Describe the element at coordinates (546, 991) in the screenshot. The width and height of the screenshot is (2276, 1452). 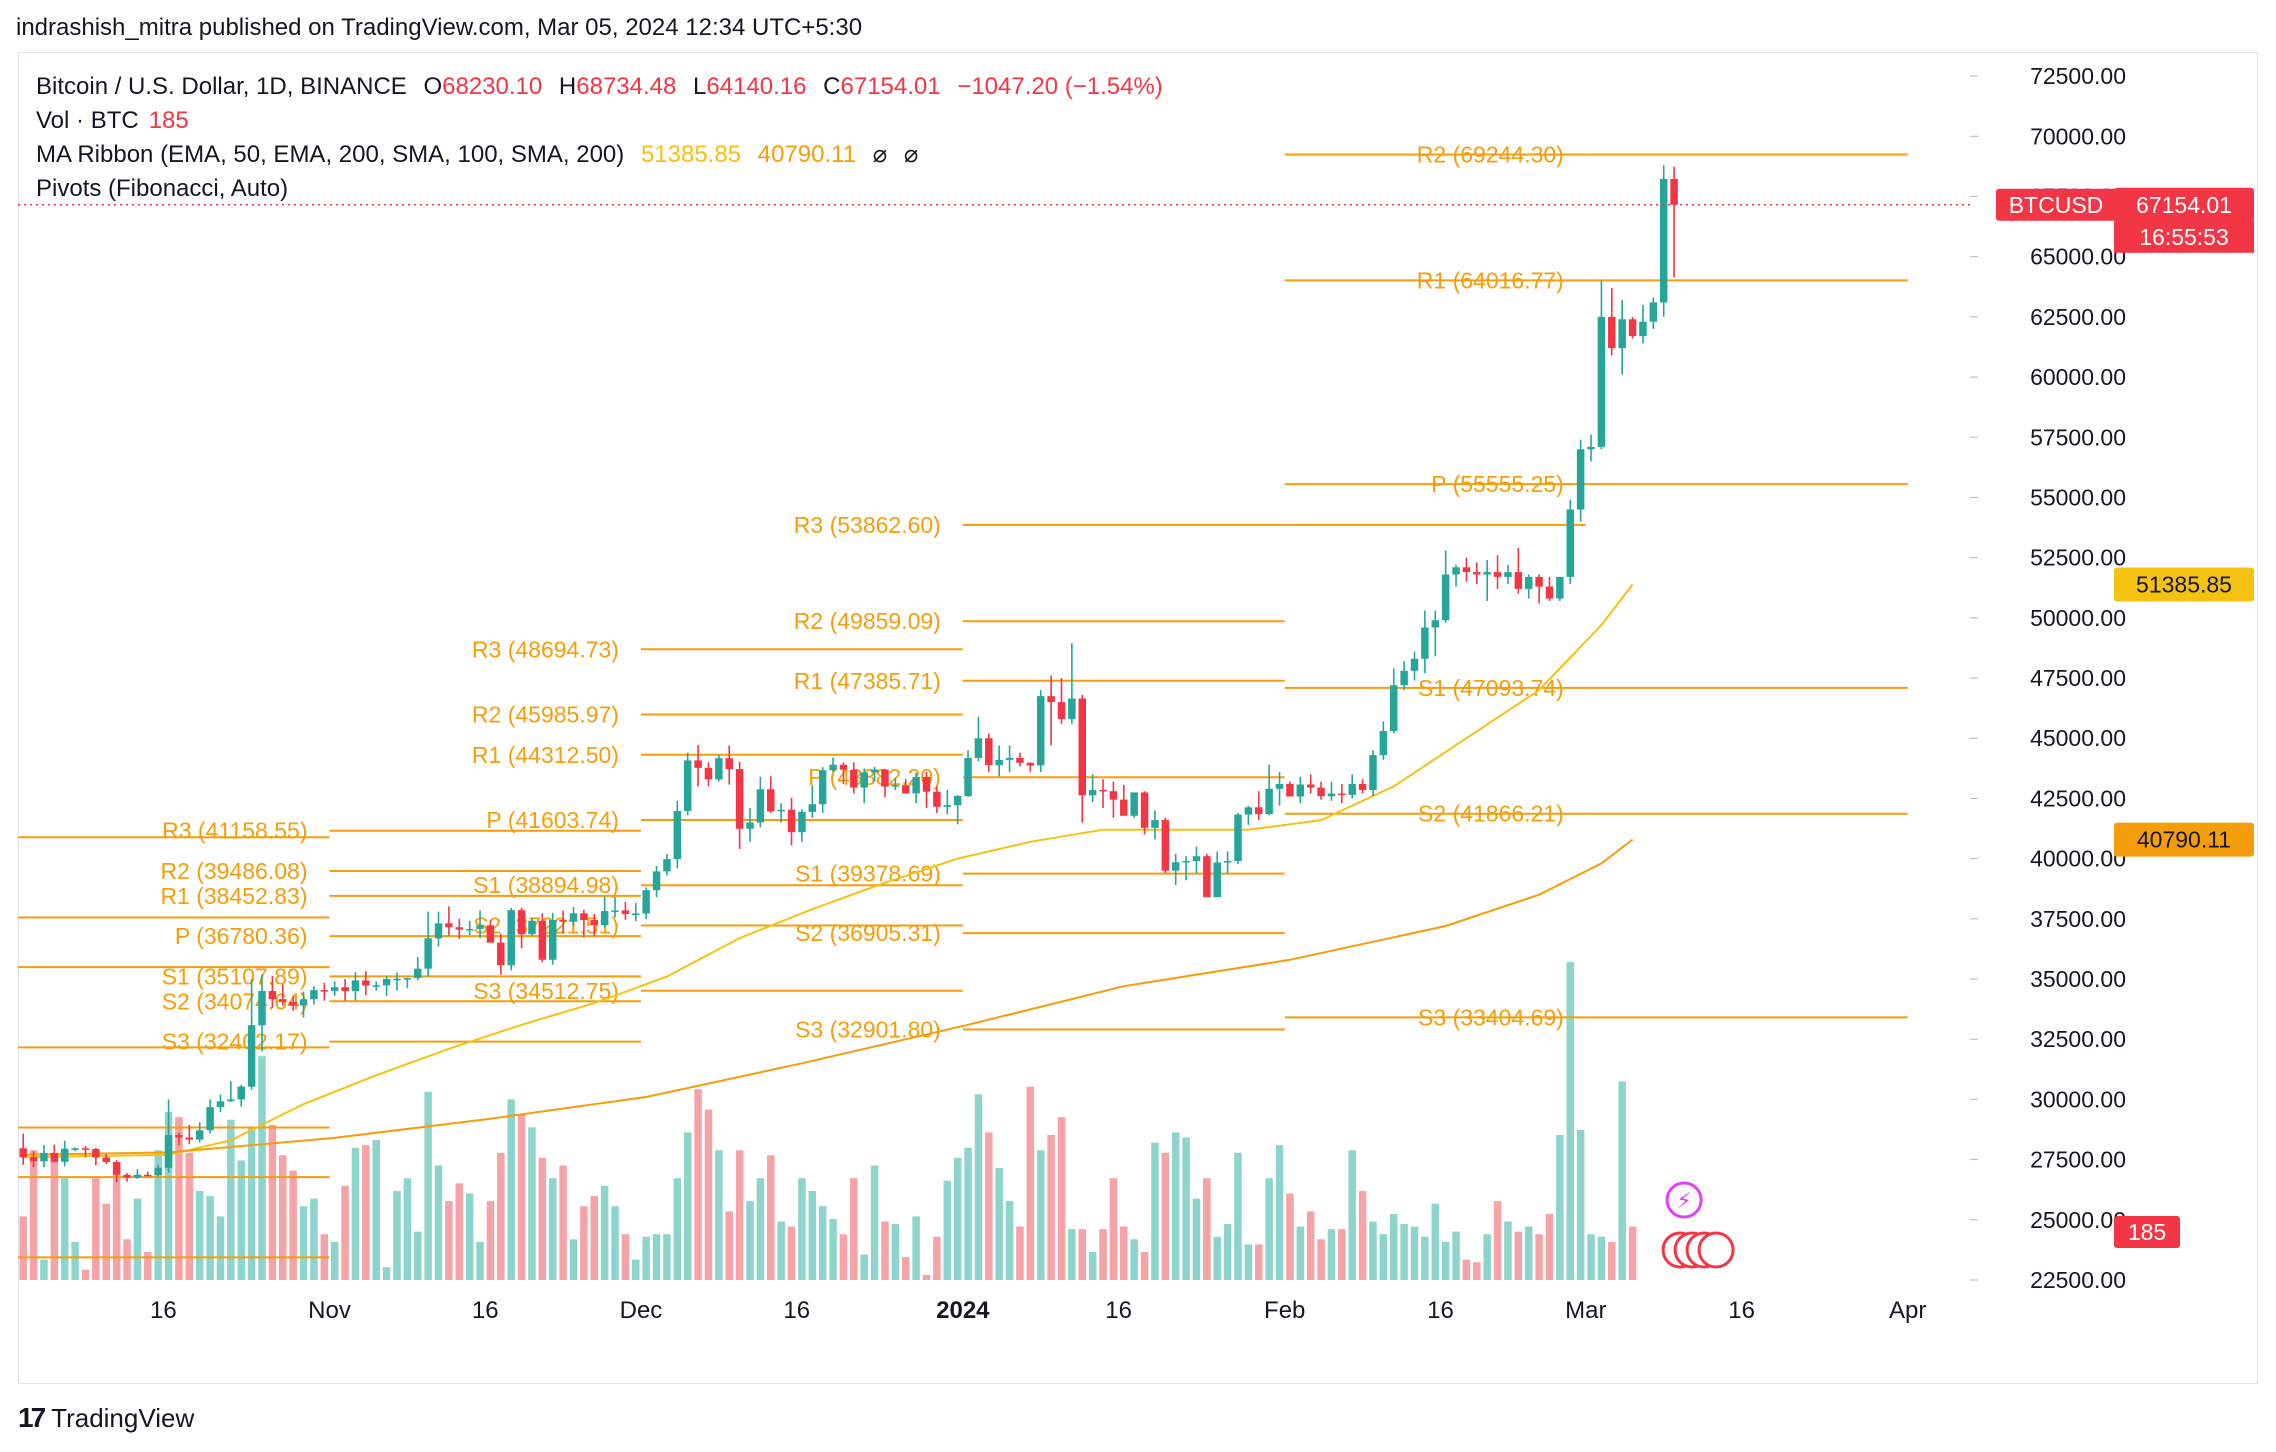
I see `pivot-label: S3 (34512.75)` at that location.